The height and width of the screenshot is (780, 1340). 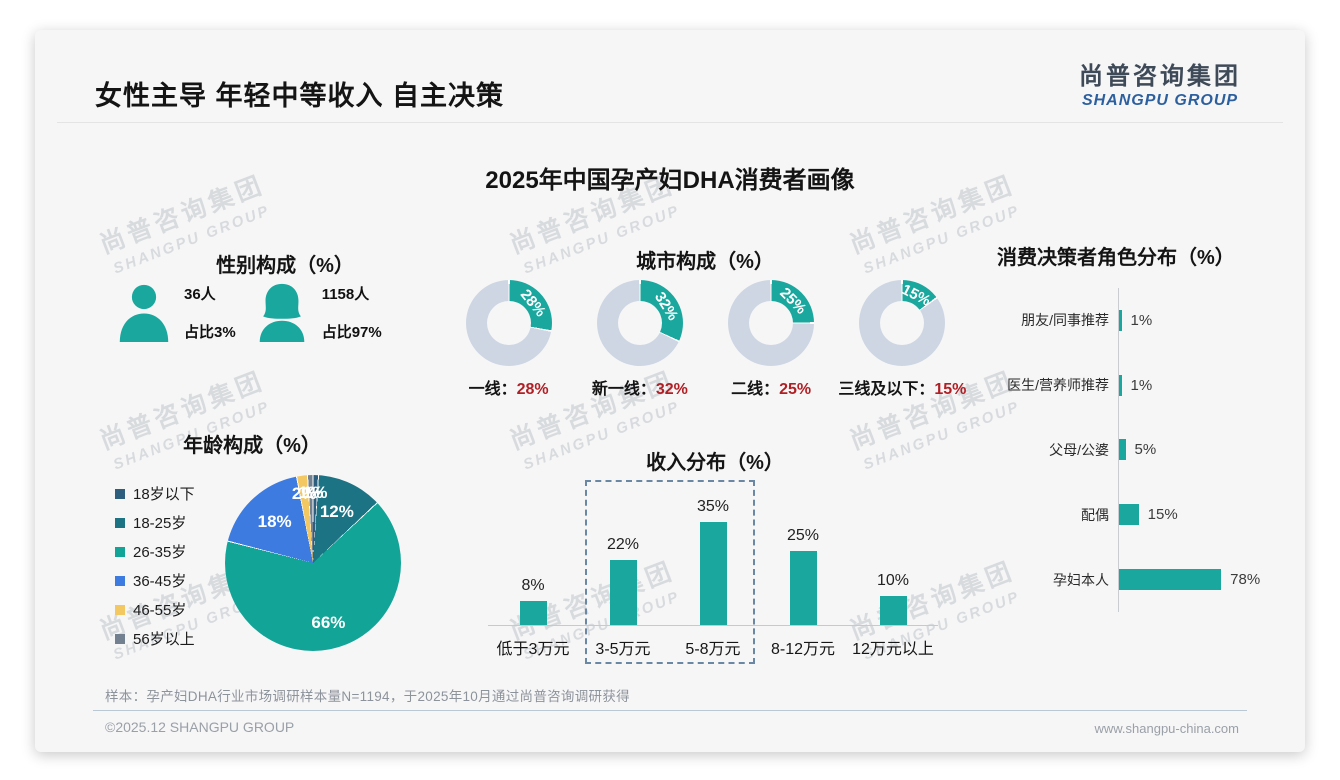 I want to click on city-donut: 32% 新一线：32%, so click(x=639, y=339).